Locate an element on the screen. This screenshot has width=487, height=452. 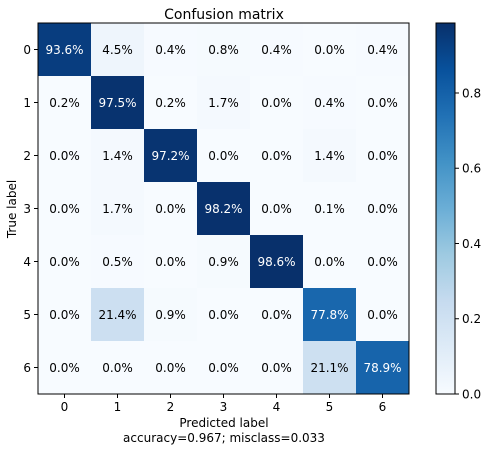
cell-value-label: 4.5% is located at coordinates (117, 50).